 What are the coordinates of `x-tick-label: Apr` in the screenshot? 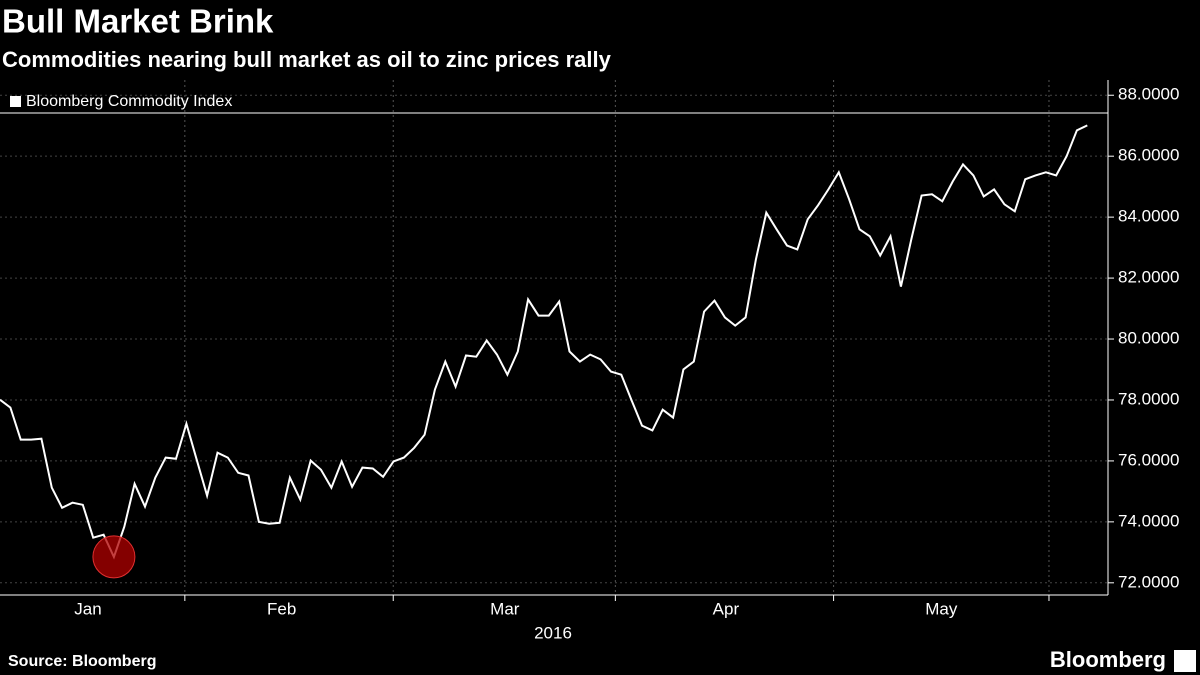 It's located at (726, 608).